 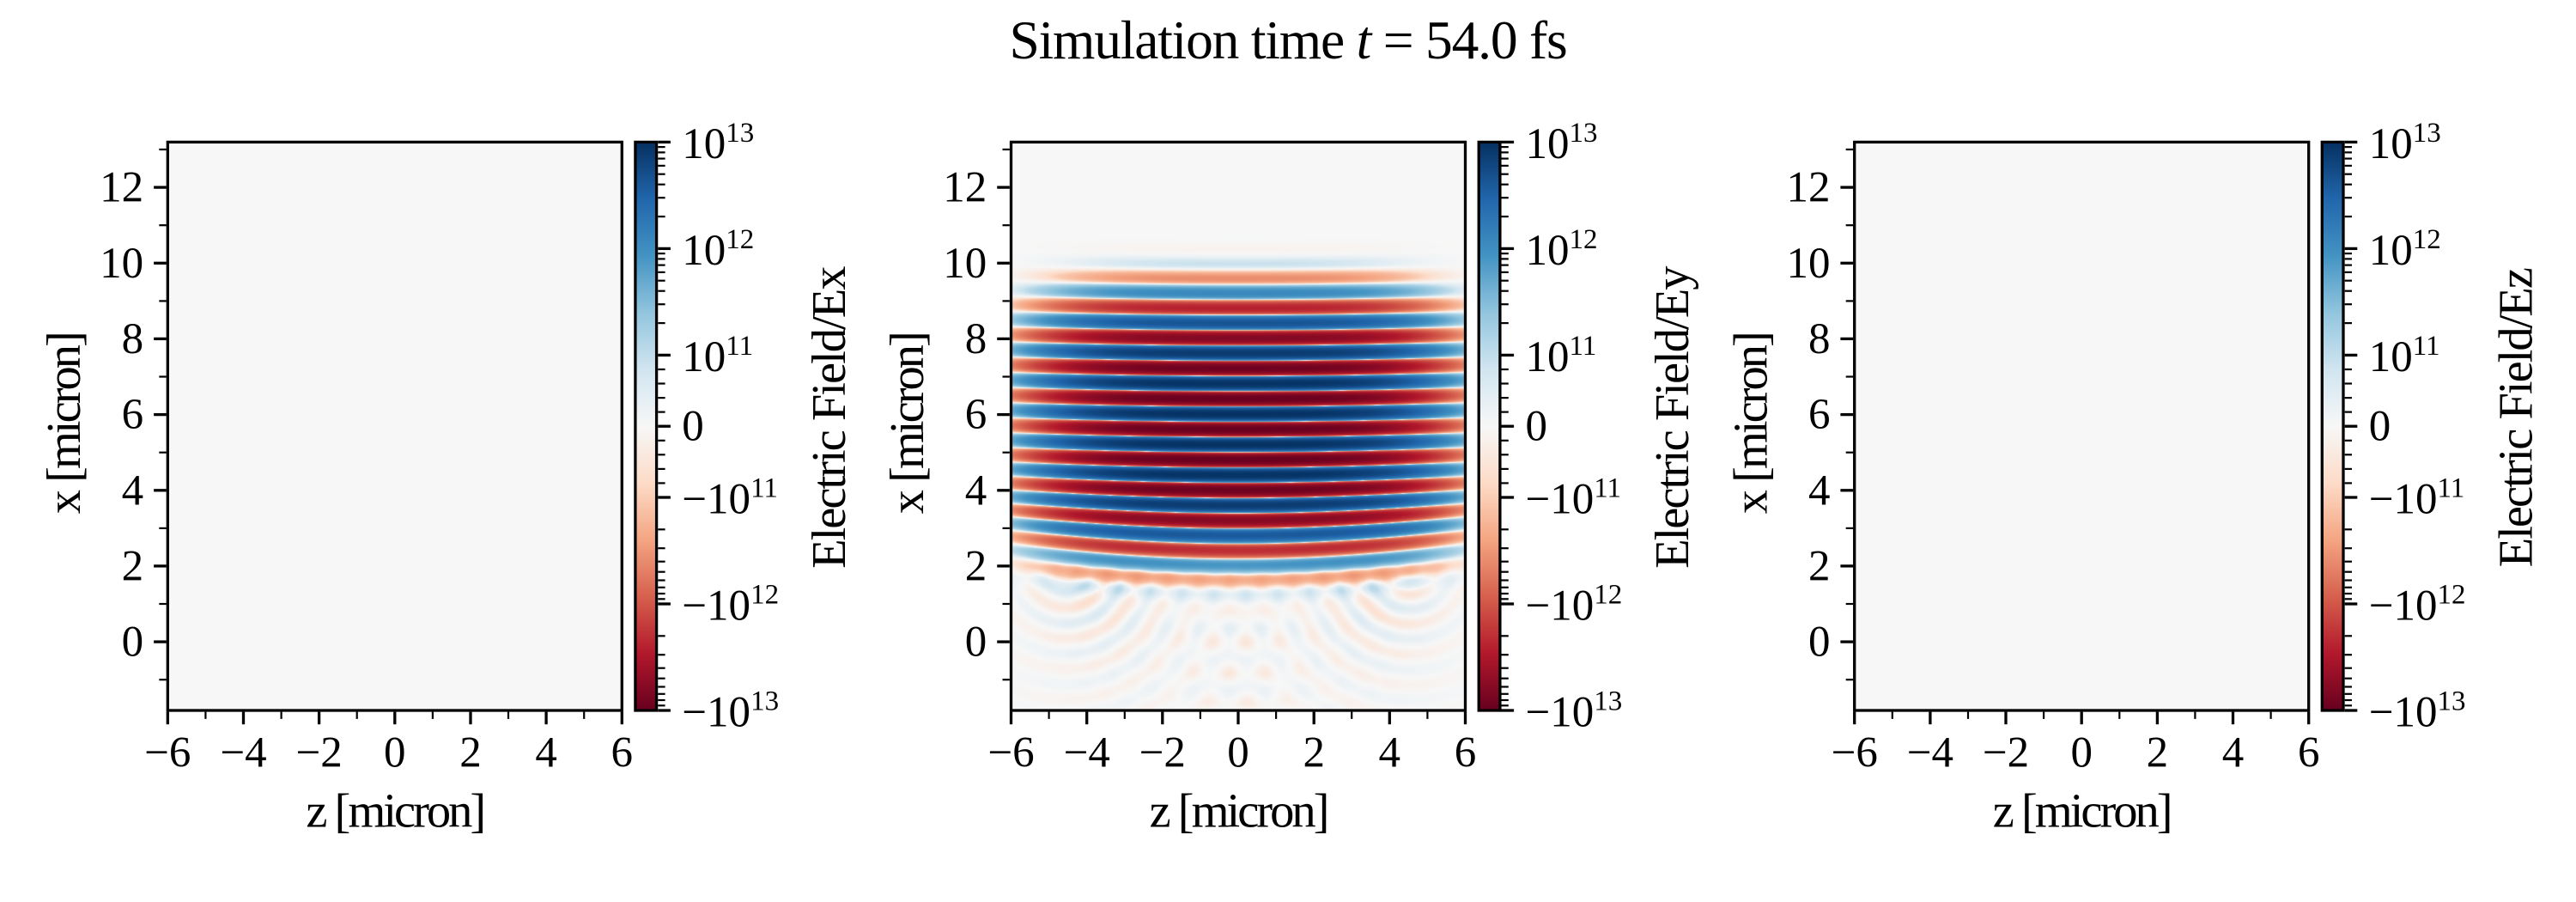 I want to click on svg-text: Simulation time t = 54.0 fs, so click(x=1288, y=39).